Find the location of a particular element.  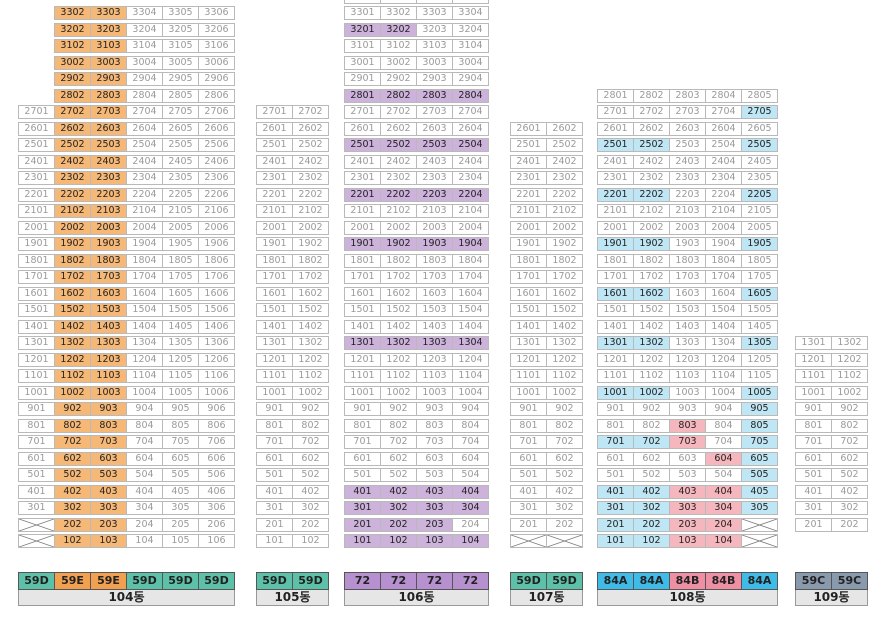

unit-cell: 2105 is located at coordinates (759, 211).